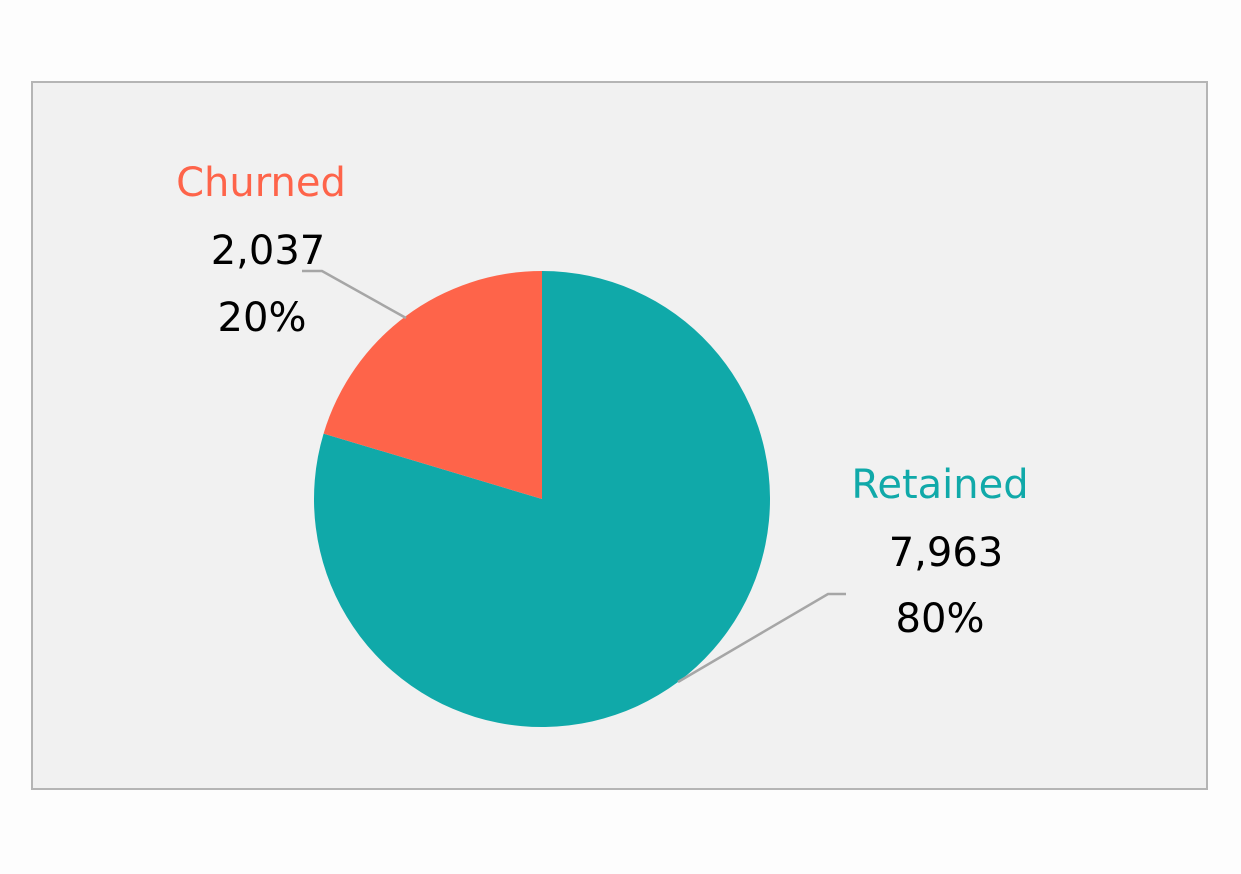 The height and width of the screenshot is (874, 1241). Describe the element at coordinates (946, 553) in the screenshot. I see `slice-value-label-retained: 7,963` at that location.